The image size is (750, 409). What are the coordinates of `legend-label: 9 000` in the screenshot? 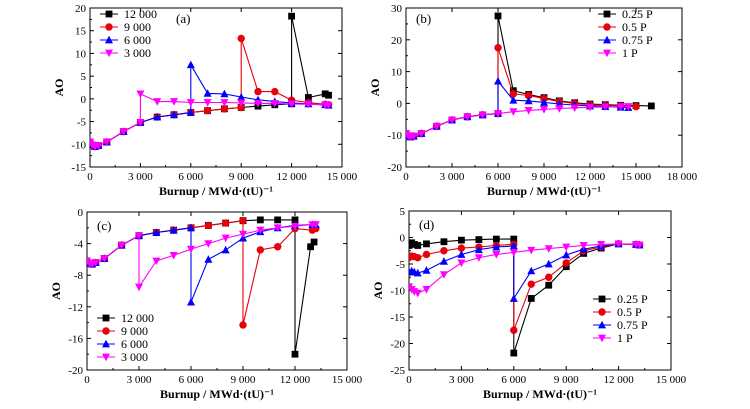 It's located at (134, 331).